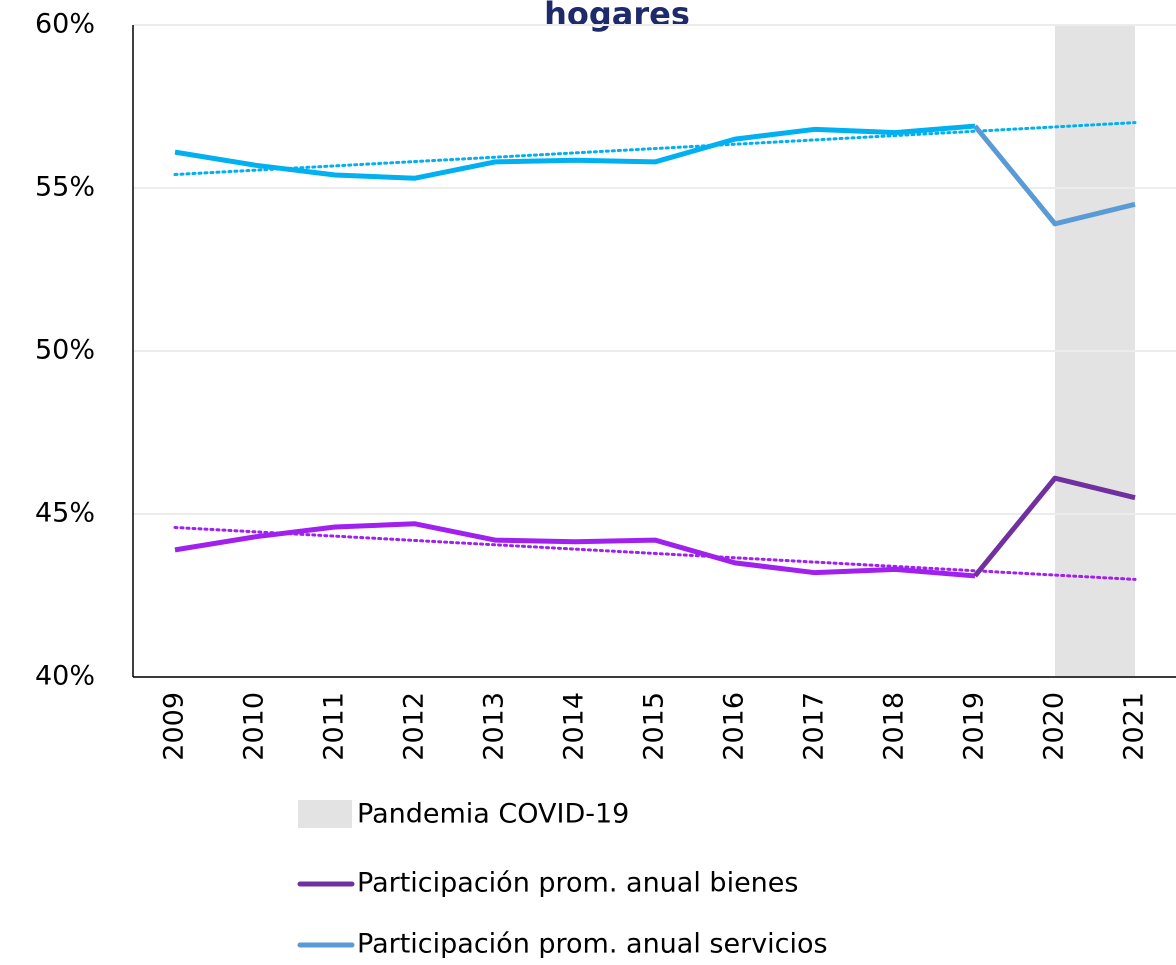 This screenshot has height=965, width=1176. What do you see at coordinates (577, 883) in the screenshot?
I see `legend-label: Participación prom. anual bienes` at bounding box center [577, 883].